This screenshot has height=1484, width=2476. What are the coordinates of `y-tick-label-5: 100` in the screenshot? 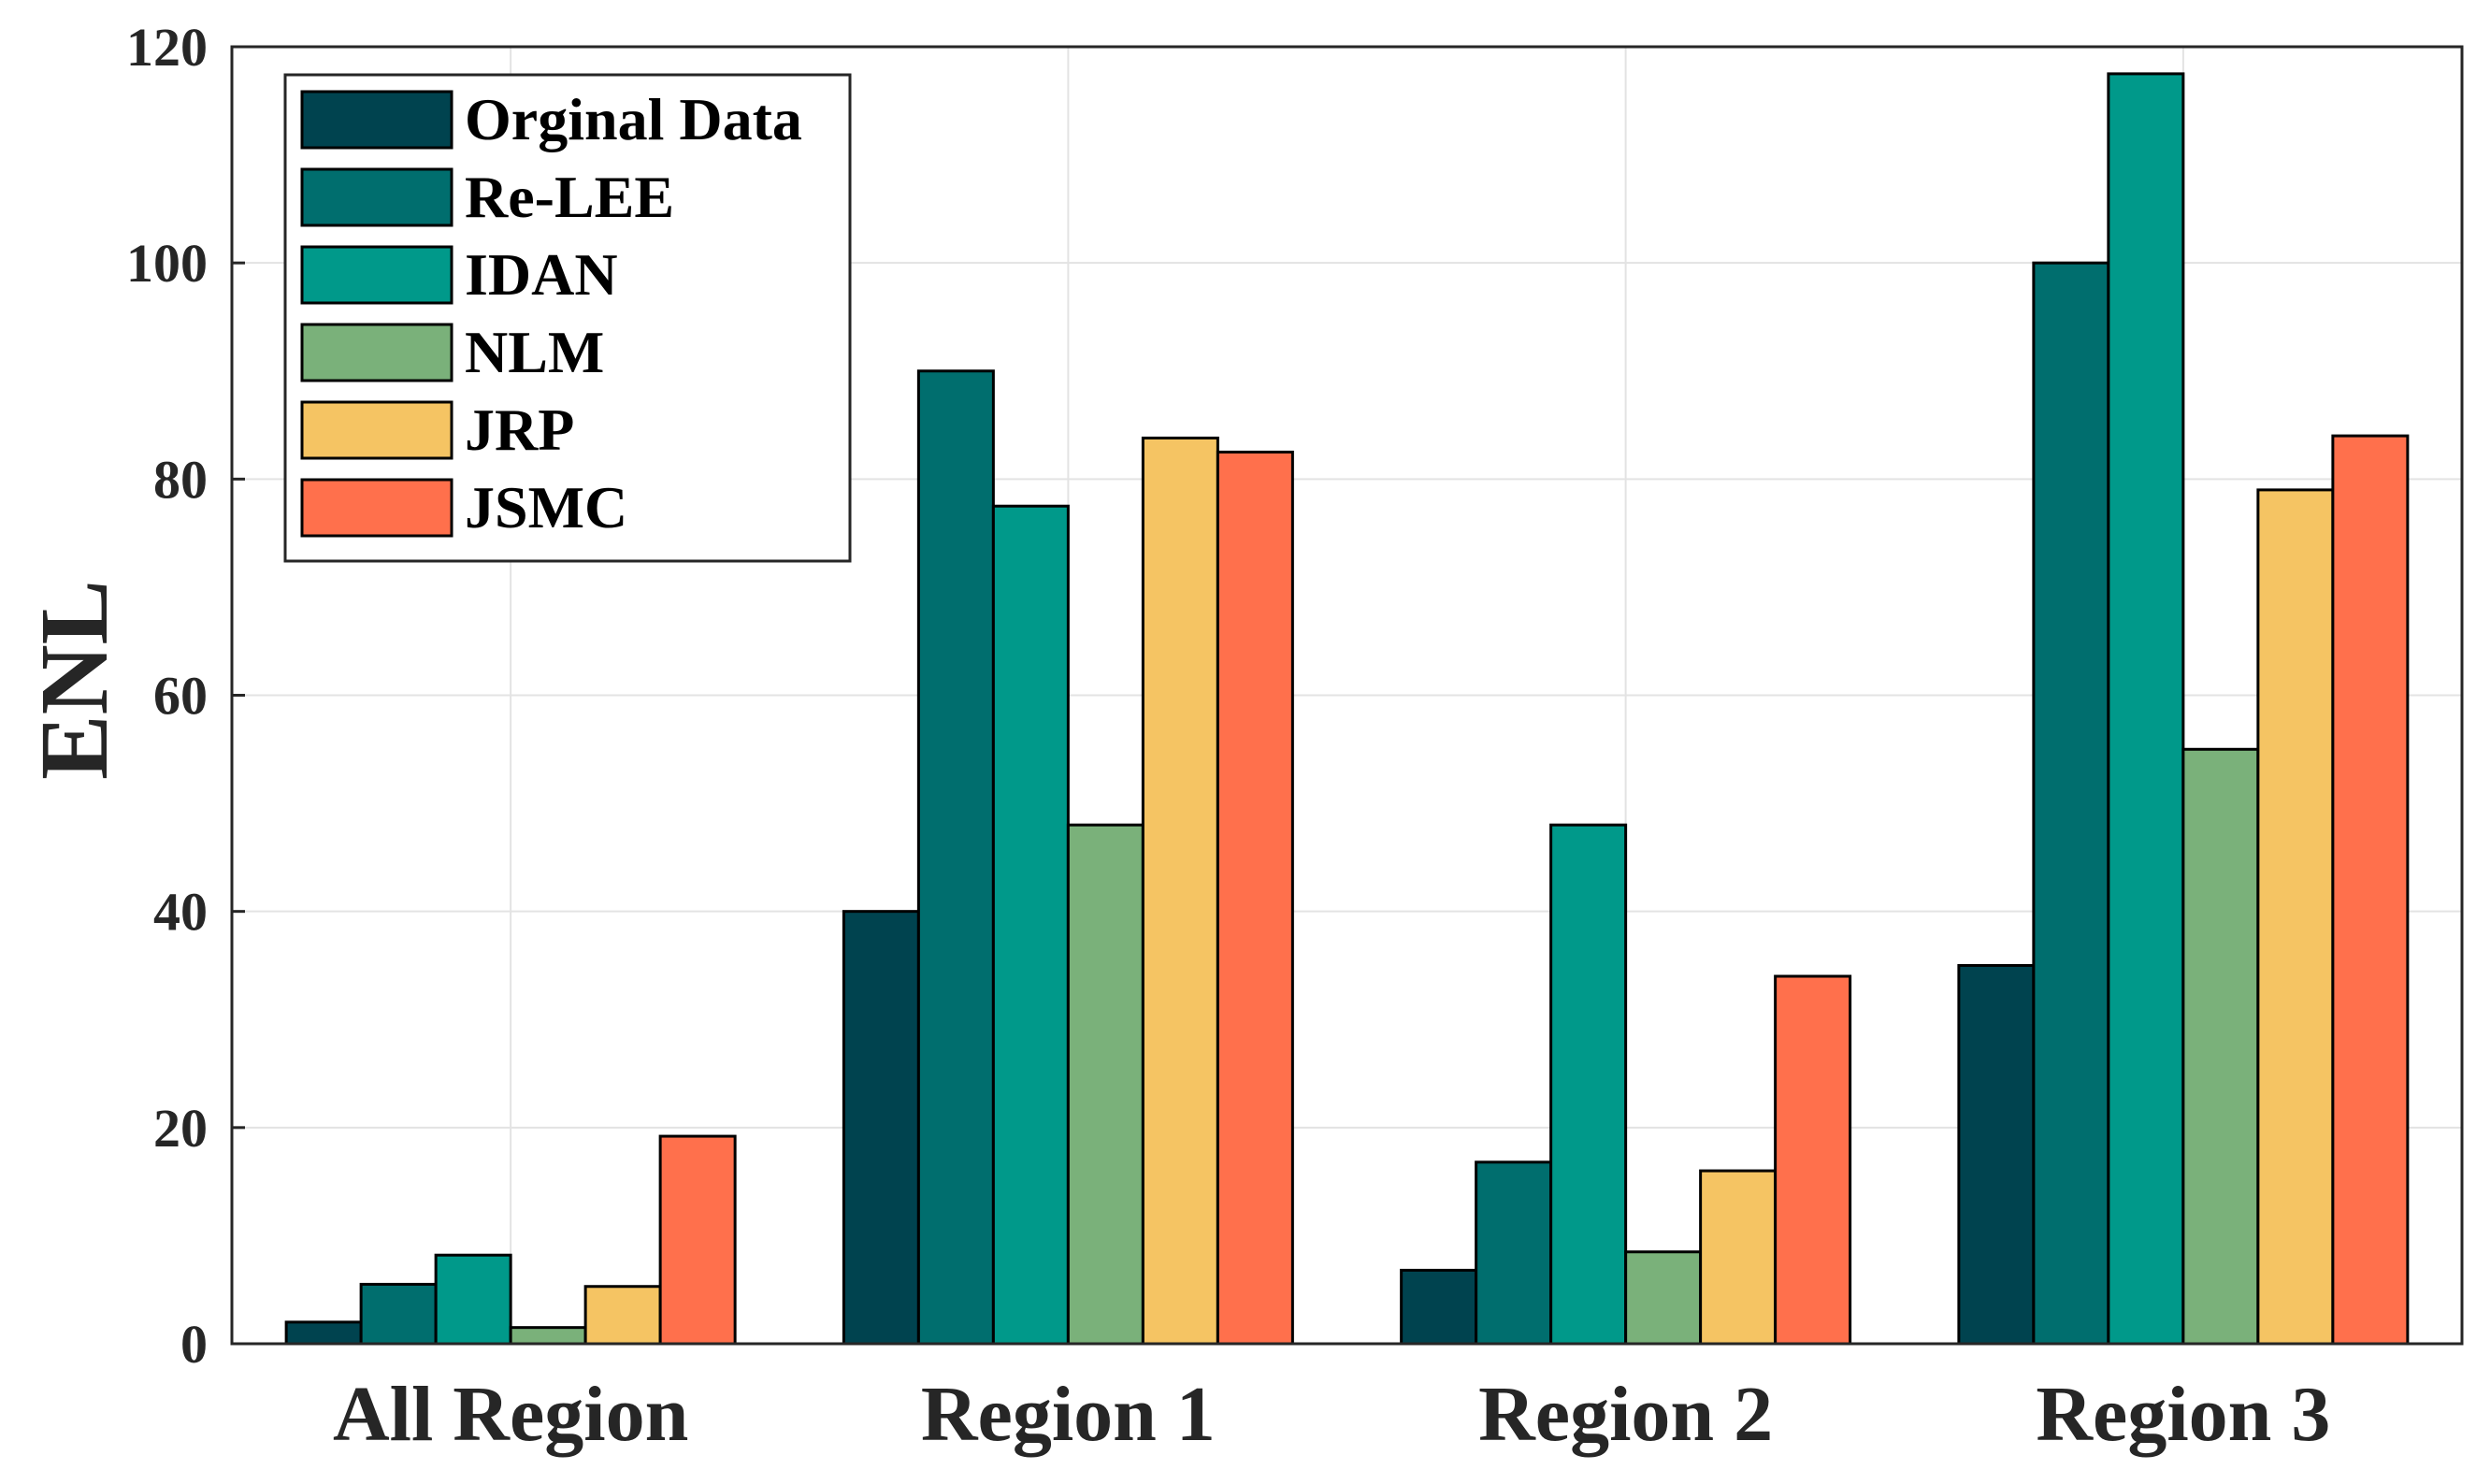 It's located at (167, 263).